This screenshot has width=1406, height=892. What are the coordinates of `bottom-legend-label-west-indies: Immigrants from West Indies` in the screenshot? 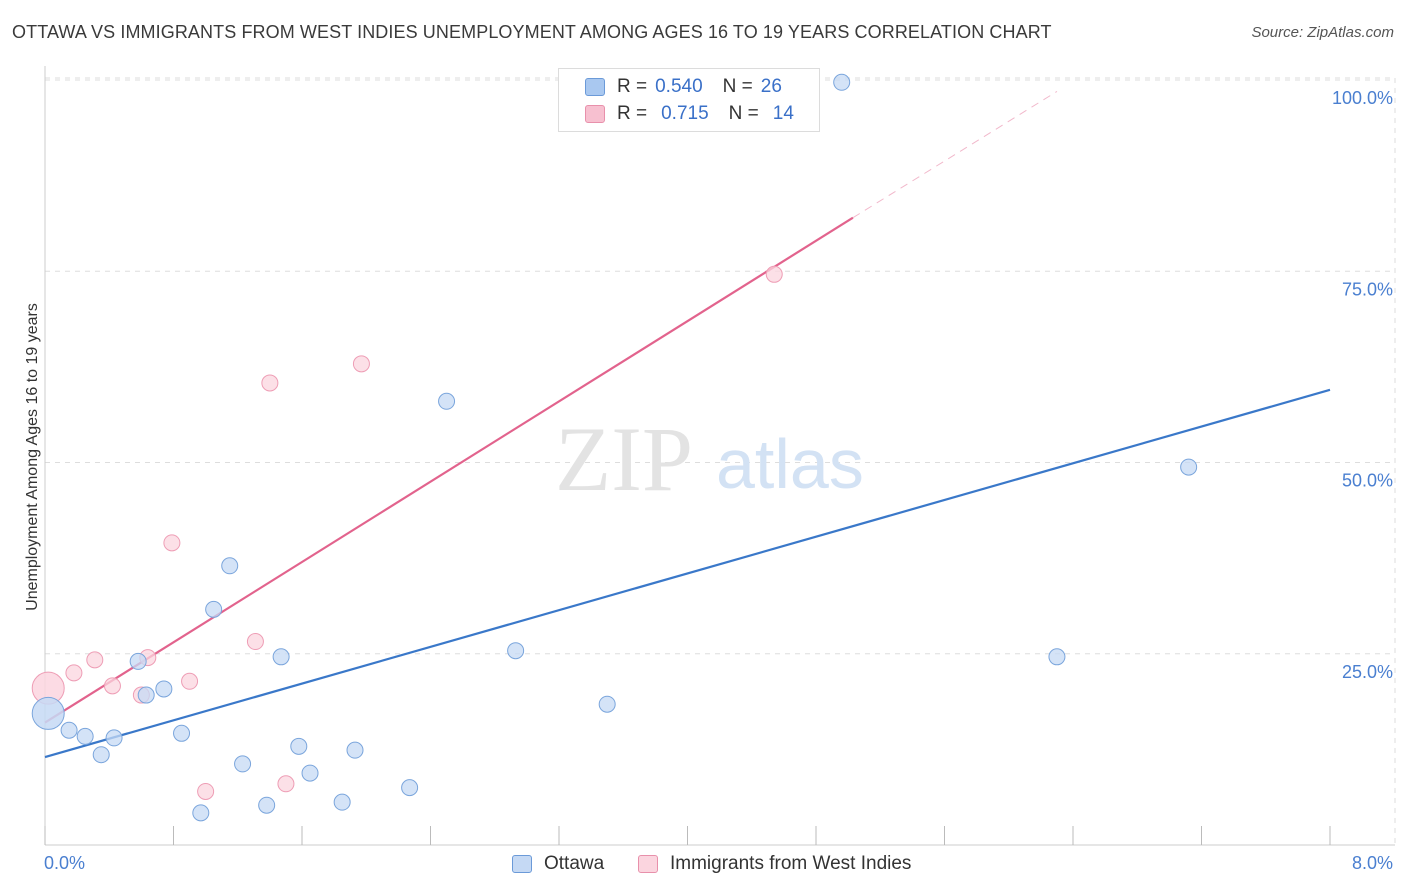 It's located at (791, 863).